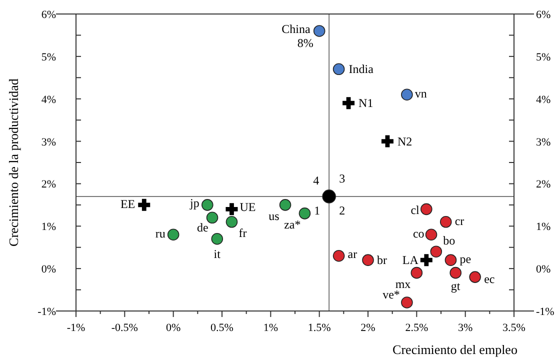 This screenshot has width=557, height=359. Describe the element at coordinates (48, 270) in the screenshot. I see `y-tick-label: 0%` at that location.